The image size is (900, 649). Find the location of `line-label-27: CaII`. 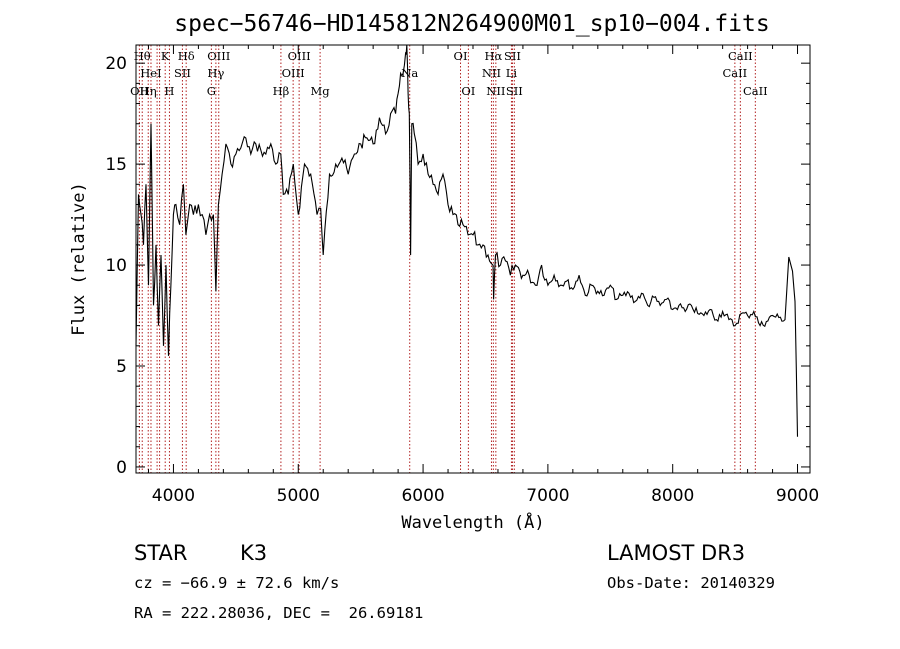

line-label-27: CaII is located at coordinates (740, 56).